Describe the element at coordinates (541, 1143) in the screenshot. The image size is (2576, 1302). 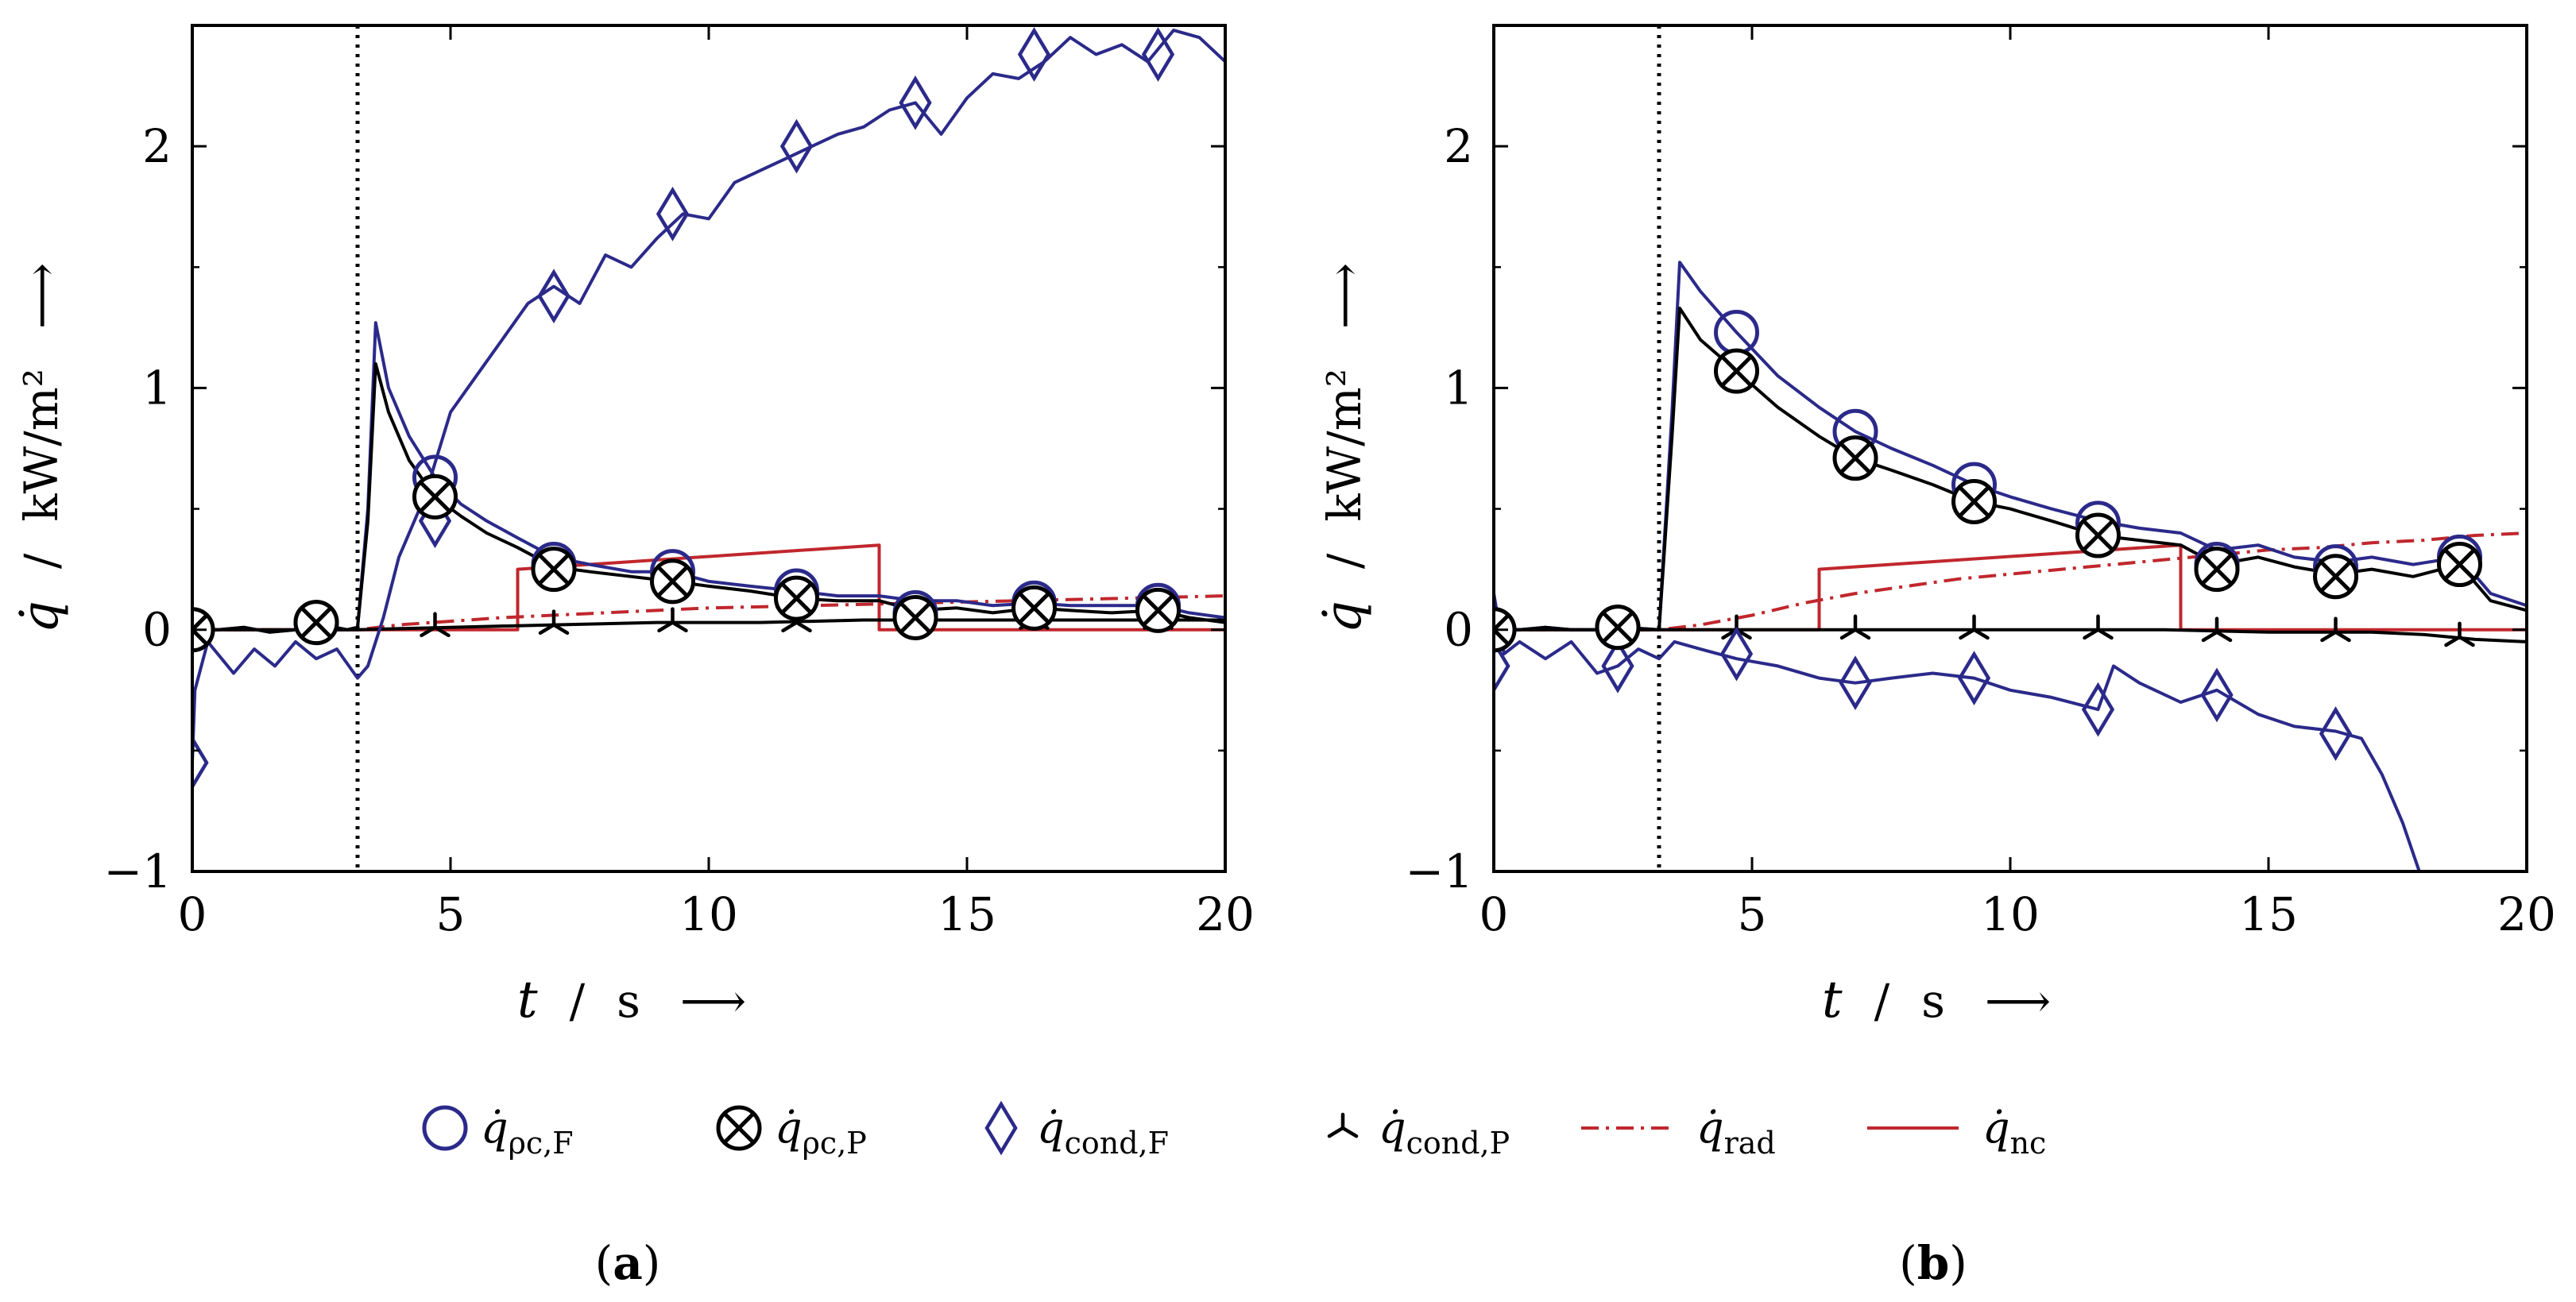
I see `legend-label-subscript: ρc,F` at that location.